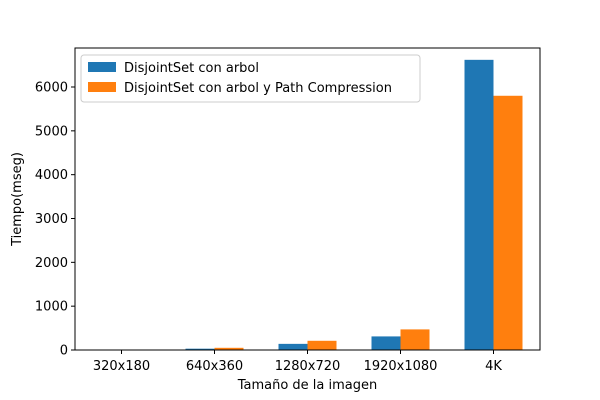 This screenshot has height=400, width=600. What do you see at coordinates (51, 175) in the screenshot?
I see `y-tick-label: 4000` at bounding box center [51, 175].